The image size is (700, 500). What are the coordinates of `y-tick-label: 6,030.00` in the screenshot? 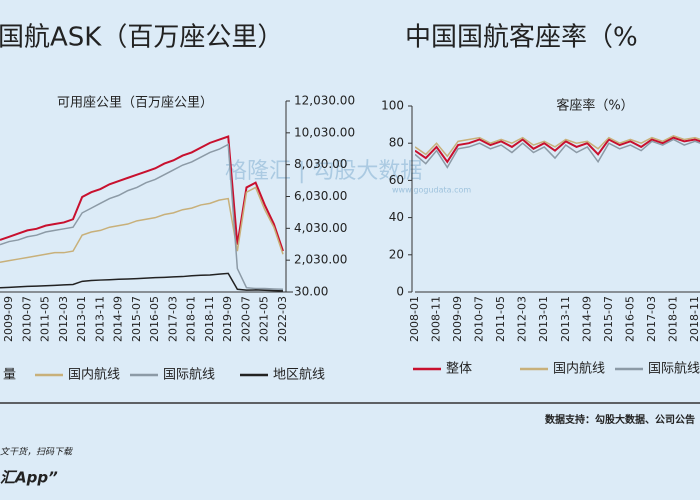 It's located at (320, 196).